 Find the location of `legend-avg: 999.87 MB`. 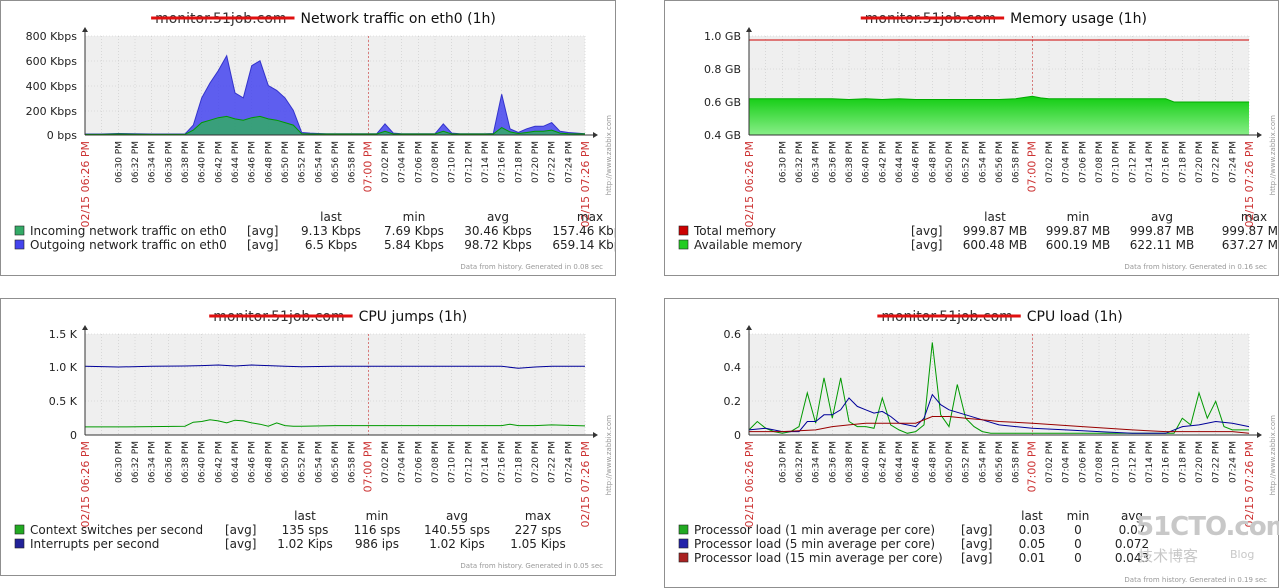

legend-avg: 999.87 MB is located at coordinates (1162, 231).